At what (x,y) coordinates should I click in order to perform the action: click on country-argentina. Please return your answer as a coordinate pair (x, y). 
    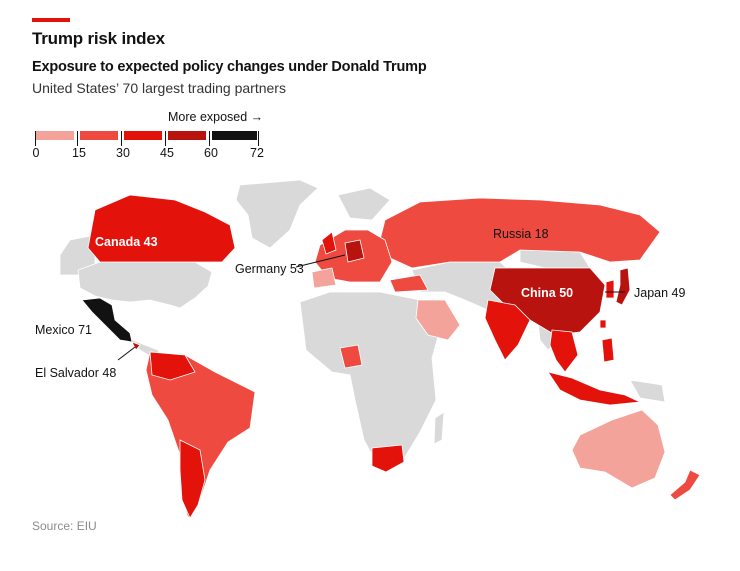
    Looking at the image, I should click on (192, 479).